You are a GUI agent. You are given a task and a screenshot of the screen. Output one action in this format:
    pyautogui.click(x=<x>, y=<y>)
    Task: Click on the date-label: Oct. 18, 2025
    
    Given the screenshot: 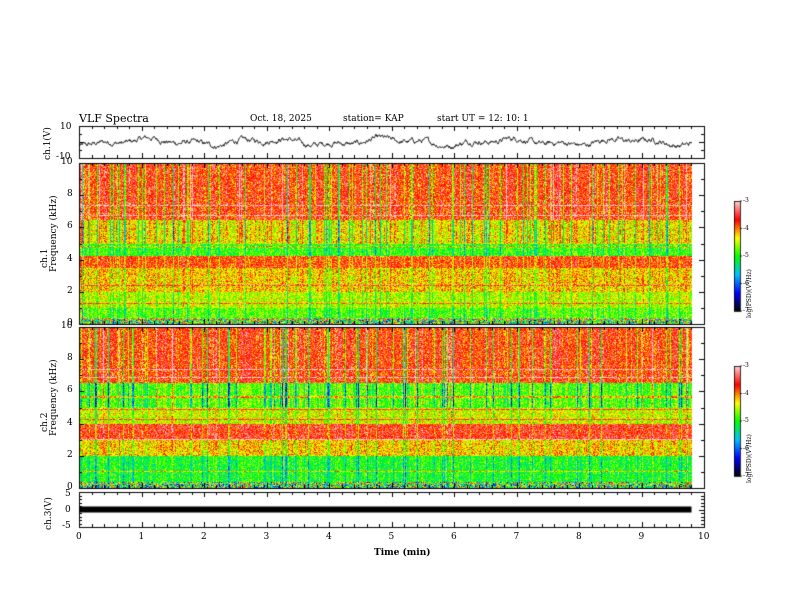 What is the action you would take?
    pyautogui.click(x=281, y=119)
    